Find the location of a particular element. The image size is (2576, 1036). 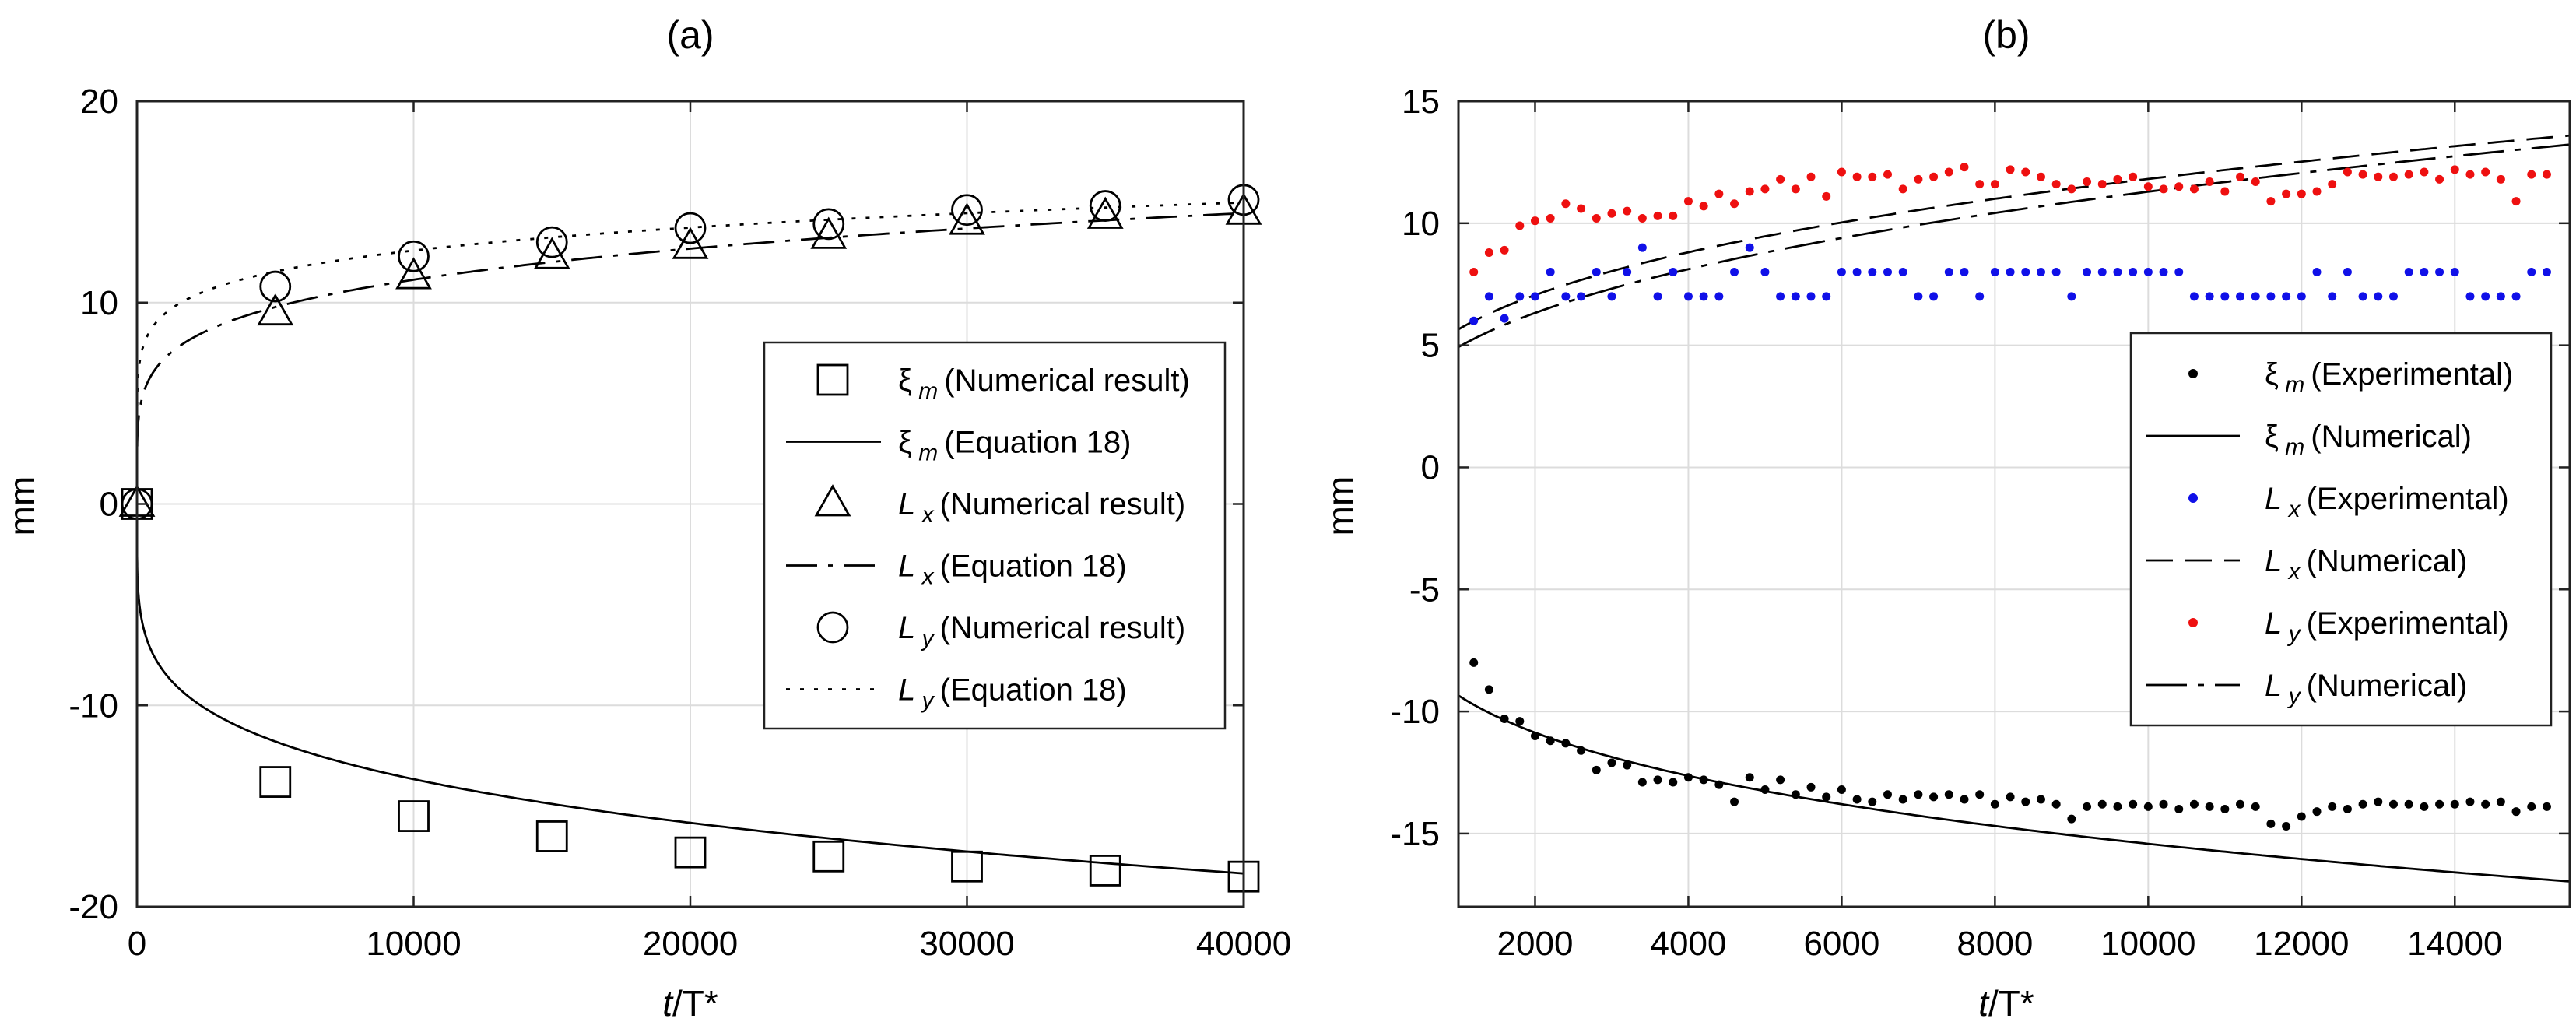

ly-numerical-curve is located at coordinates (2015, 246).